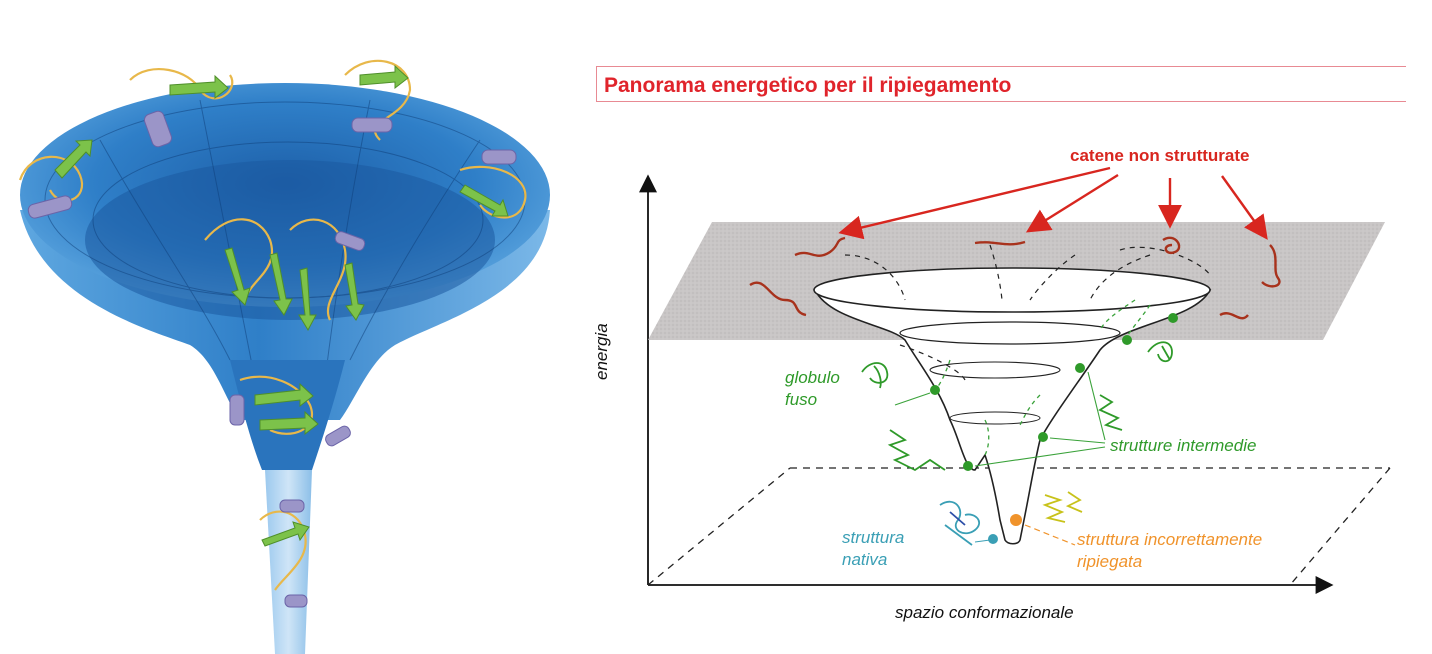 Image resolution: width=1432 pixels, height=654 pixels. What do you see at coordinates (812, 378) in the screenshot?
I see `label-globule-line1: globulo` at bounding box center [812, 378].